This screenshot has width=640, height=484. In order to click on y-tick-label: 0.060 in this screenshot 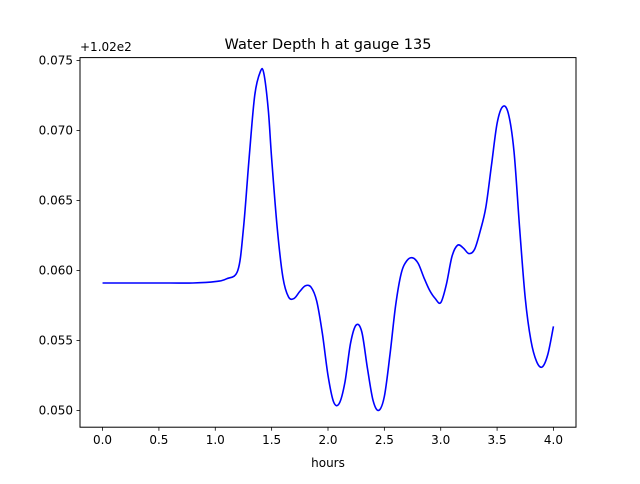, I will do `click(56, 271)`.